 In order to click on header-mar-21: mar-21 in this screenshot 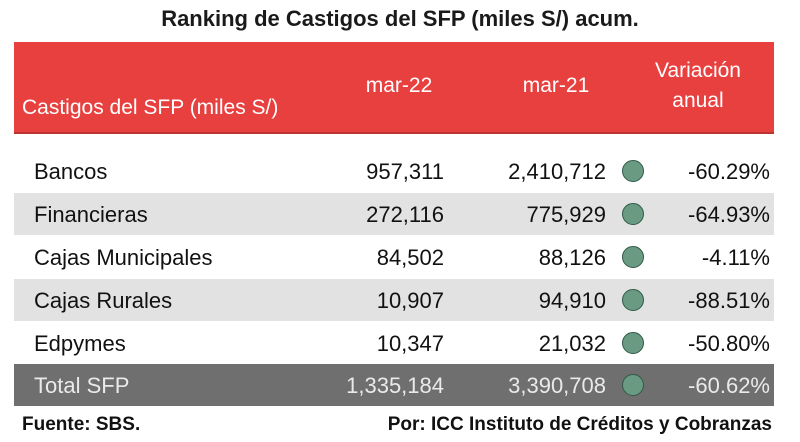, I will do `click(556, 85)`.